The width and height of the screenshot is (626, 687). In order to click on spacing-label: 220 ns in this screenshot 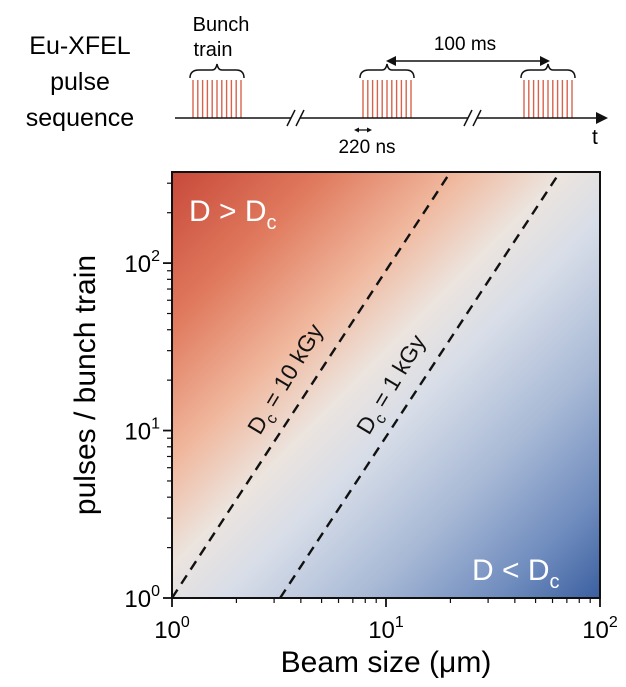, I will do `click(366, 147)`.